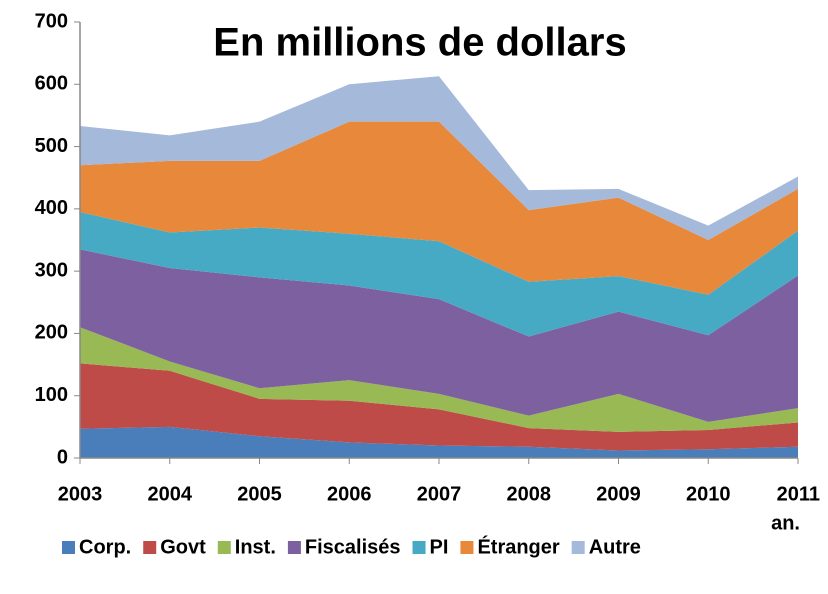 This screenshot has width=828, height=594. Describe the element at coordinates (349, 494) in the screenshot. I see `x-tick-label: 2006` at that location.